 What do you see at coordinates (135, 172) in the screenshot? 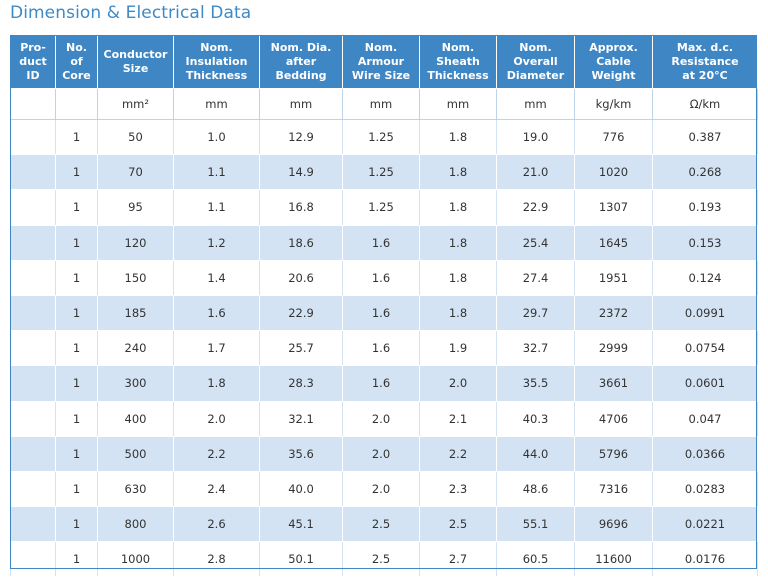
I see `conductor-size-cell: 70` at bounding box center [135, 172].